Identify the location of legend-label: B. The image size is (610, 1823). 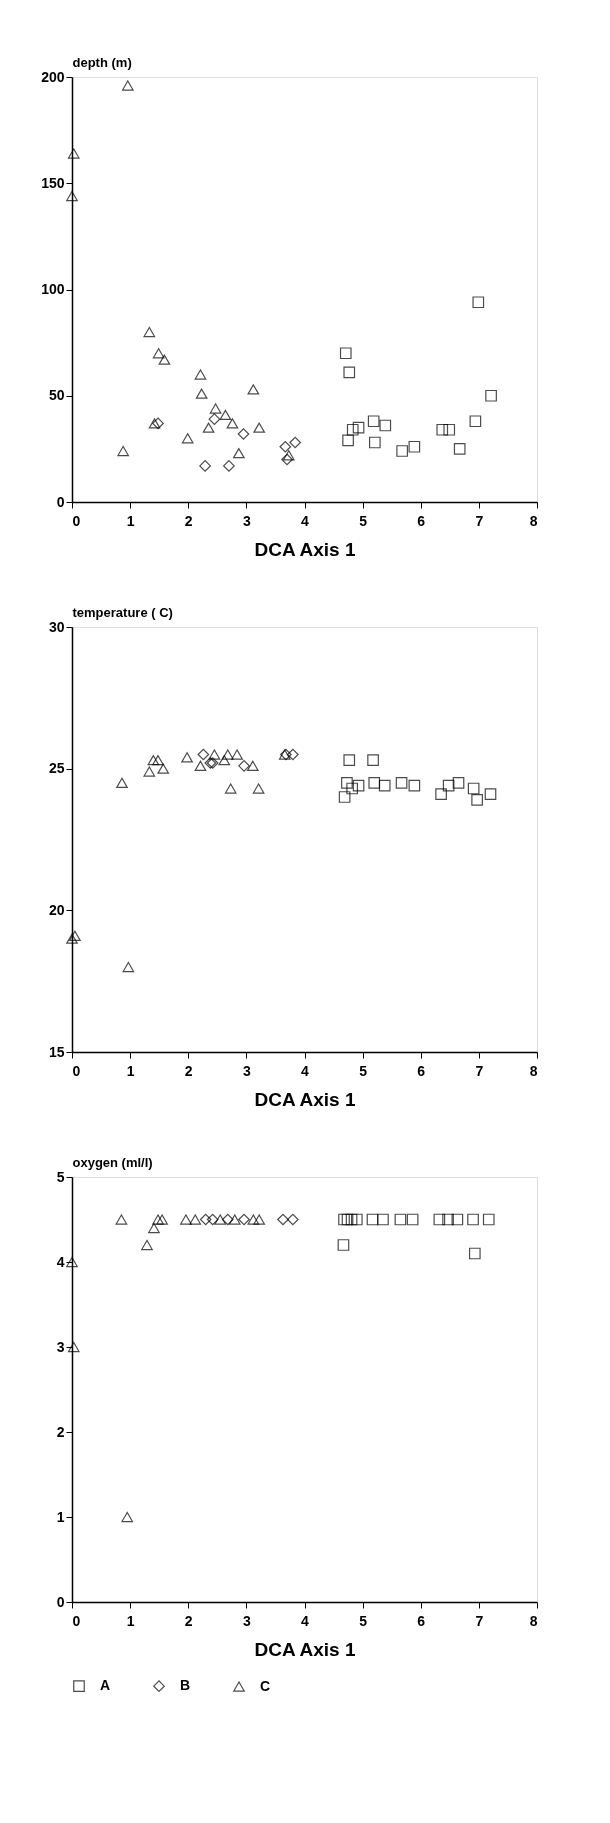
(185, 1685).